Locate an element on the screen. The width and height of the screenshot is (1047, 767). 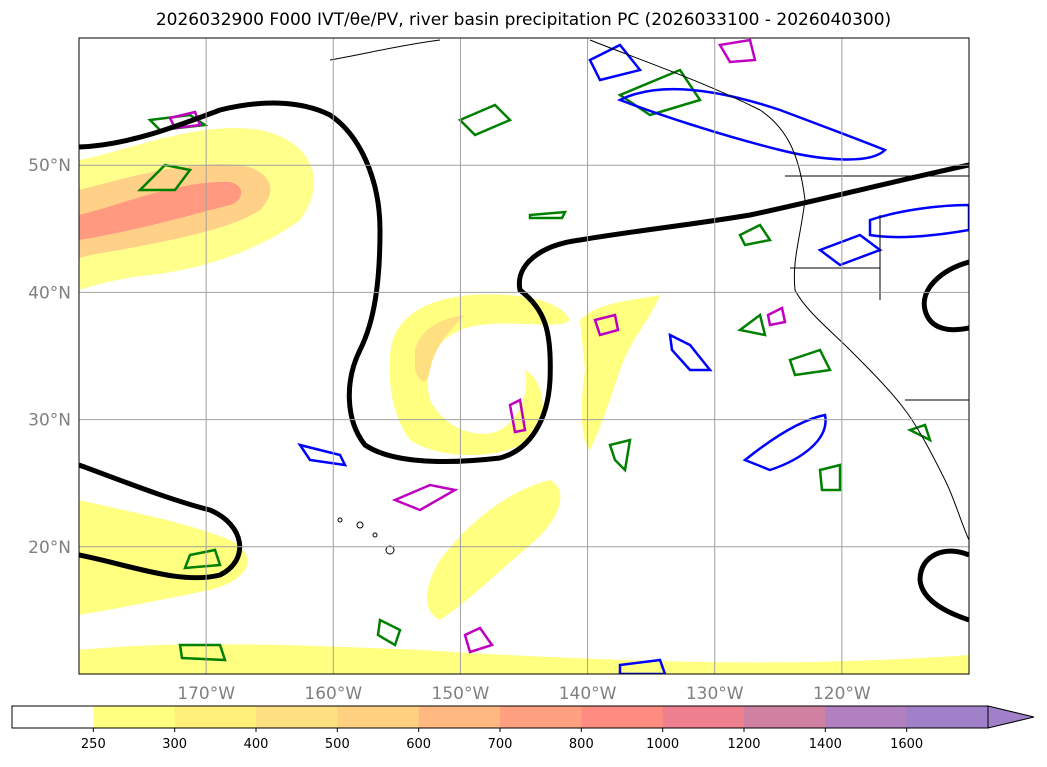
colorbar-tick-label: 1600 is located at coordinates (906, 744).